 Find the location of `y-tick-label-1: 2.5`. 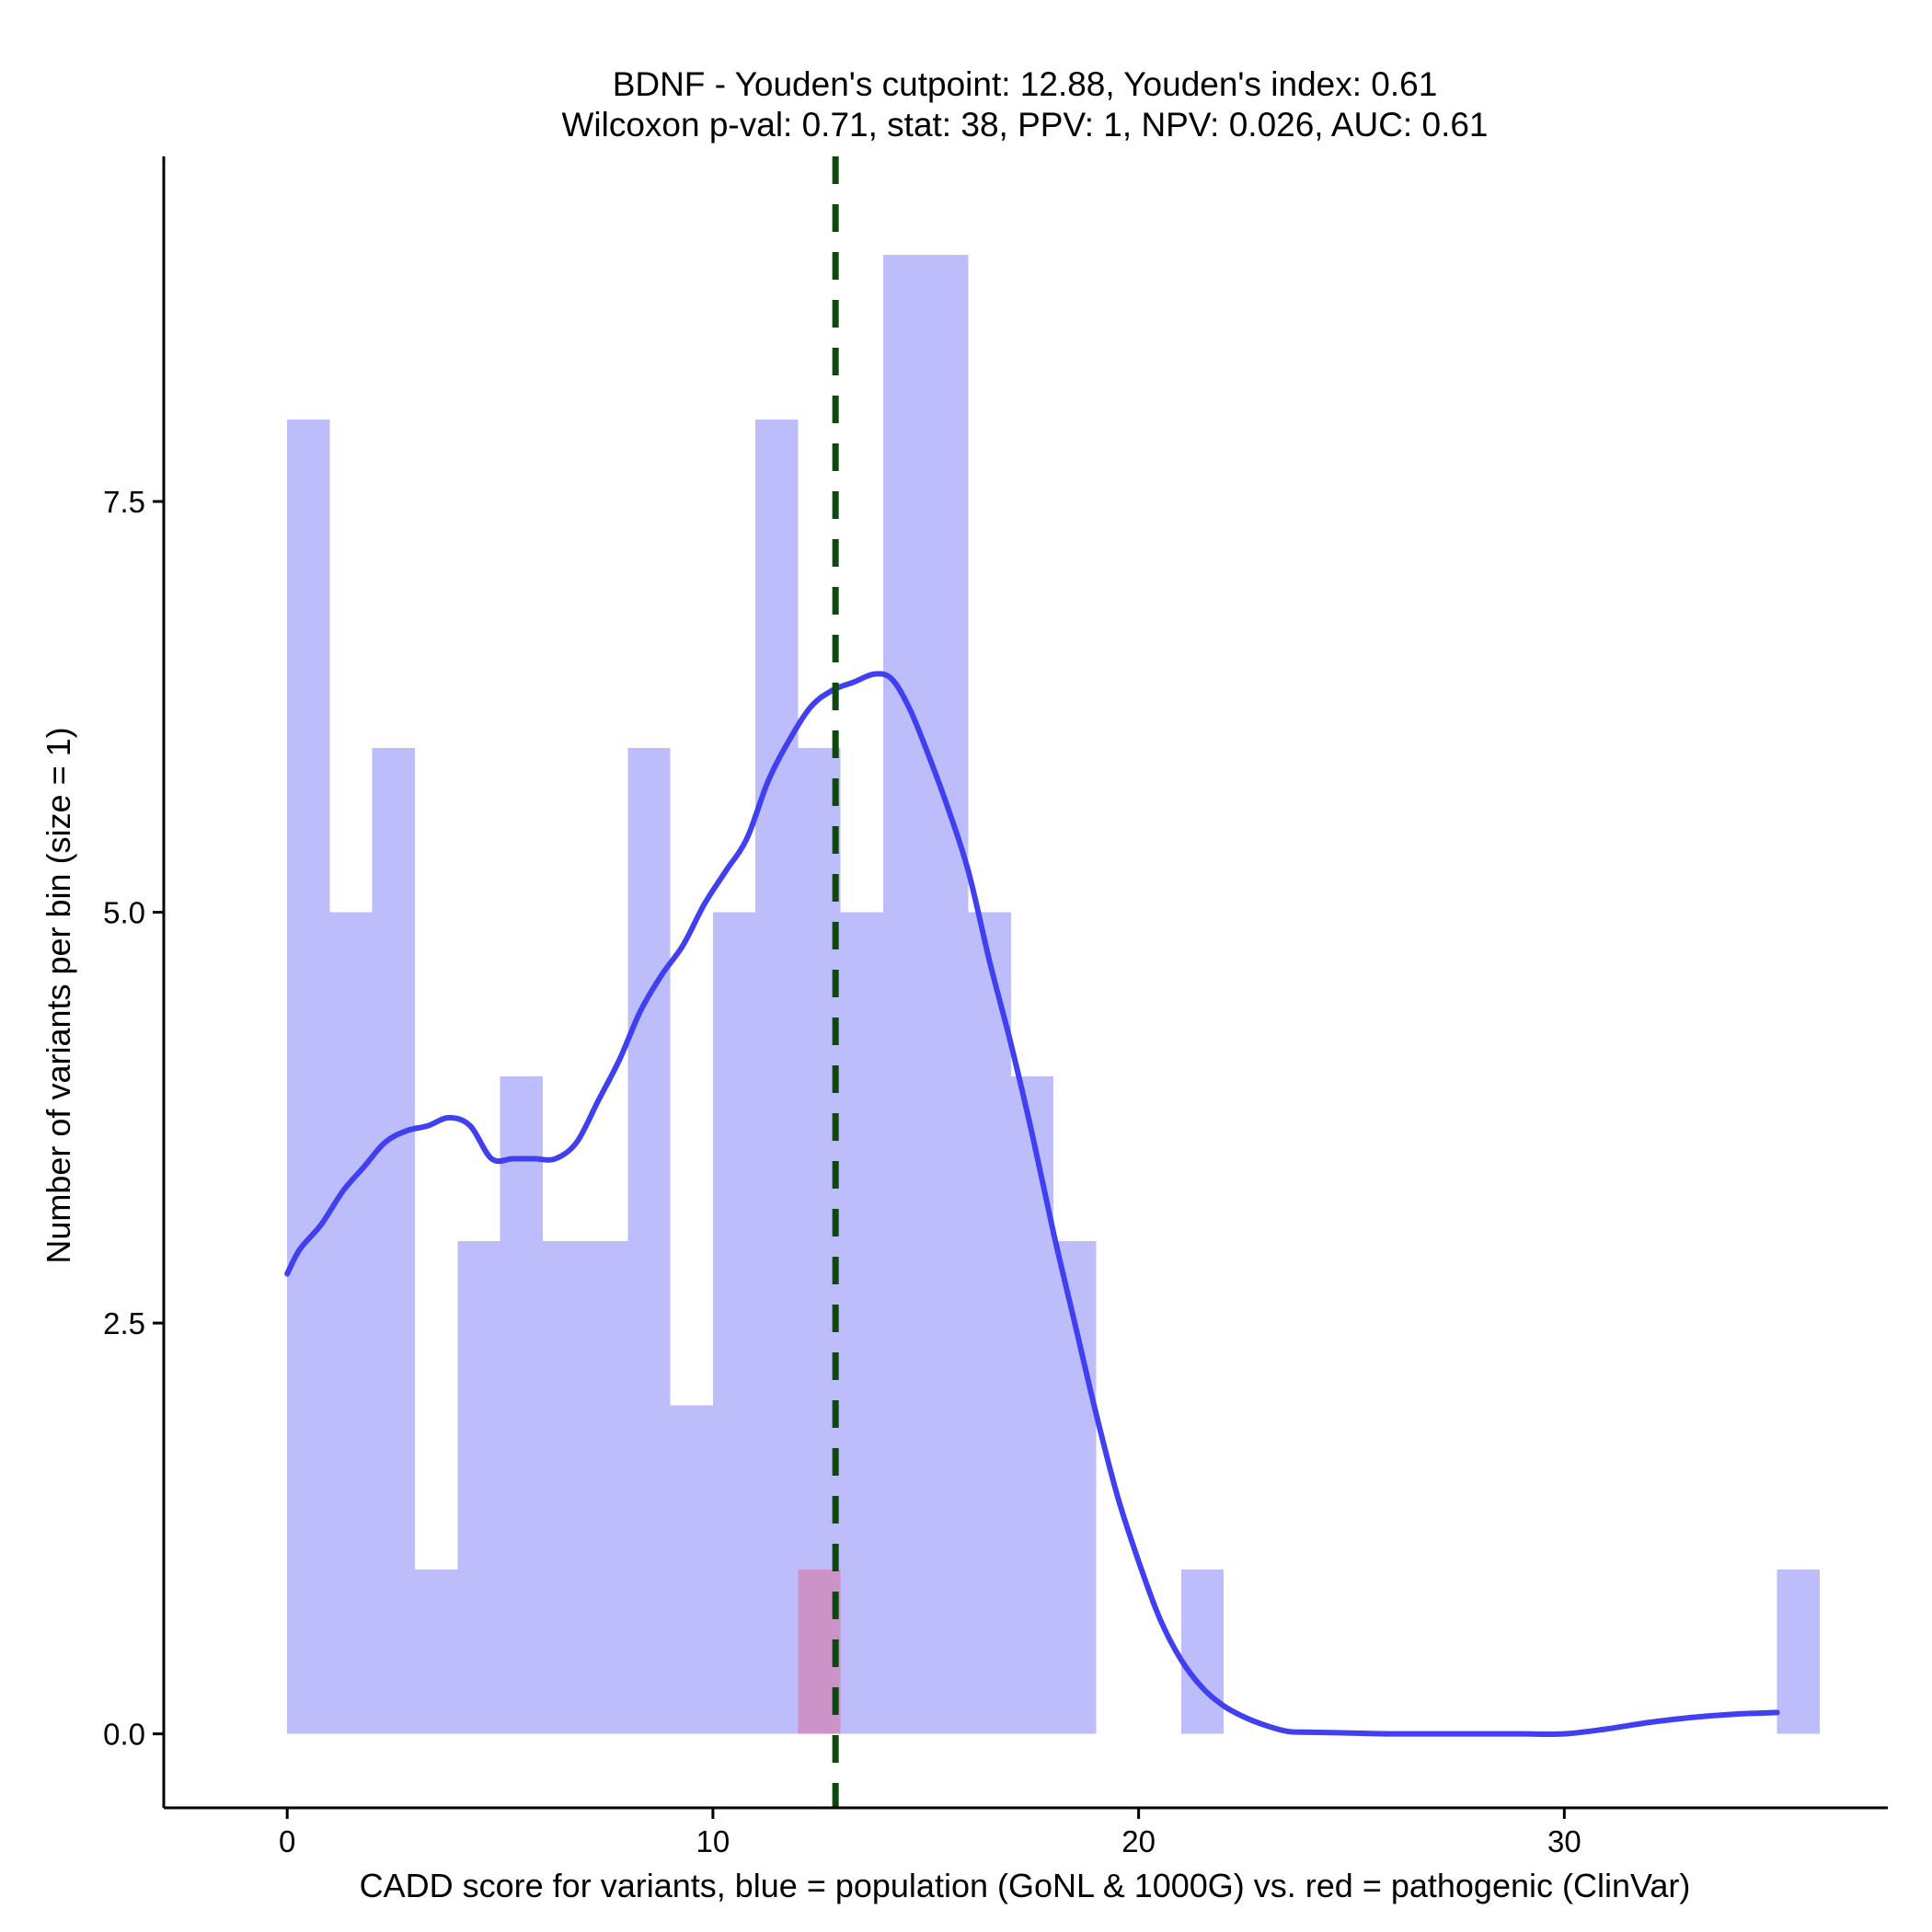

y-tick-label-1: 2.5 is located at coordinates (124, 1323).